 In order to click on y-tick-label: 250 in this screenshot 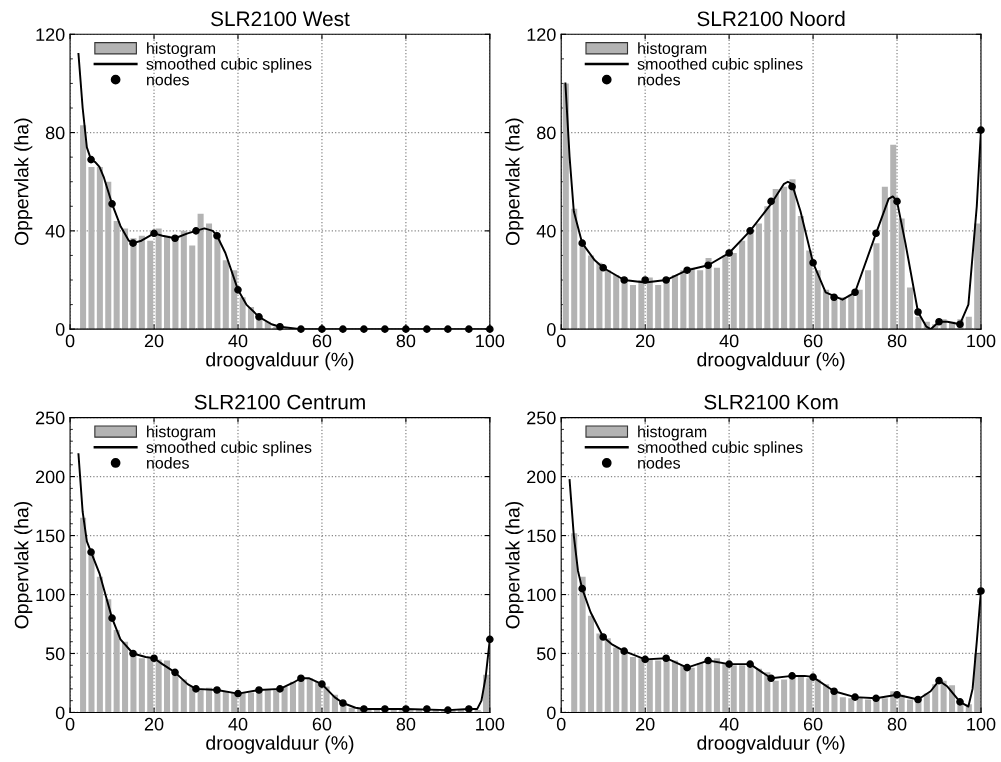, I will do `click(541, 418)`.